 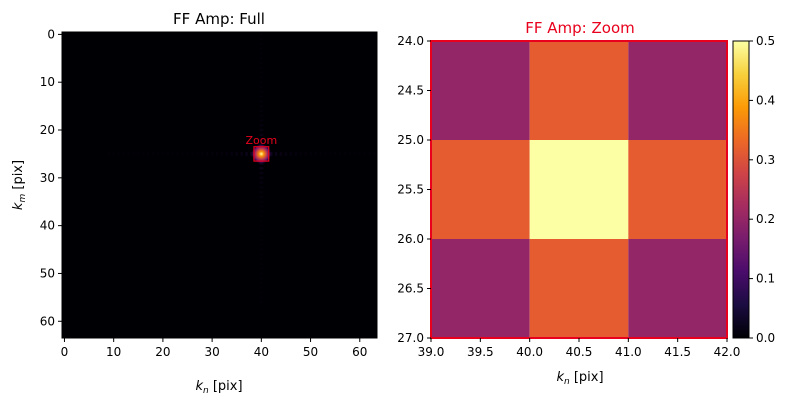 I want to click on zoom-x-axis-label: kn [pix], so click(x=579, y=378).